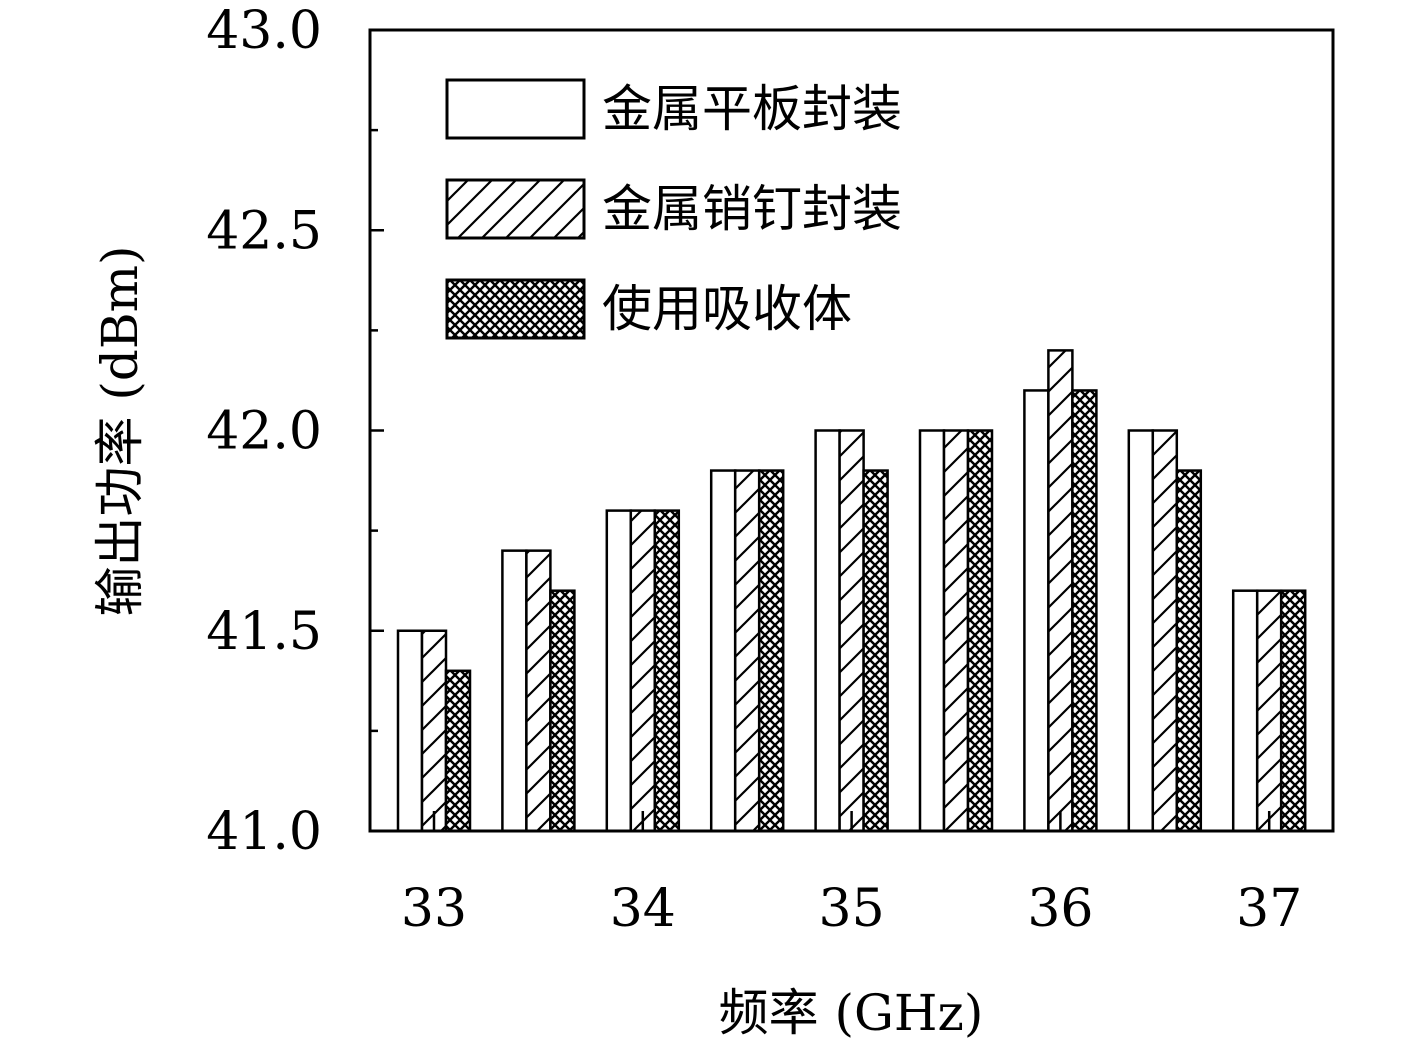 The height and width of the screenshot is (1051, 1417). What do you see at coordinates (434, 909) in the screenshot?
I see `x-tick-label: 33` at bounding box center [434, 909].